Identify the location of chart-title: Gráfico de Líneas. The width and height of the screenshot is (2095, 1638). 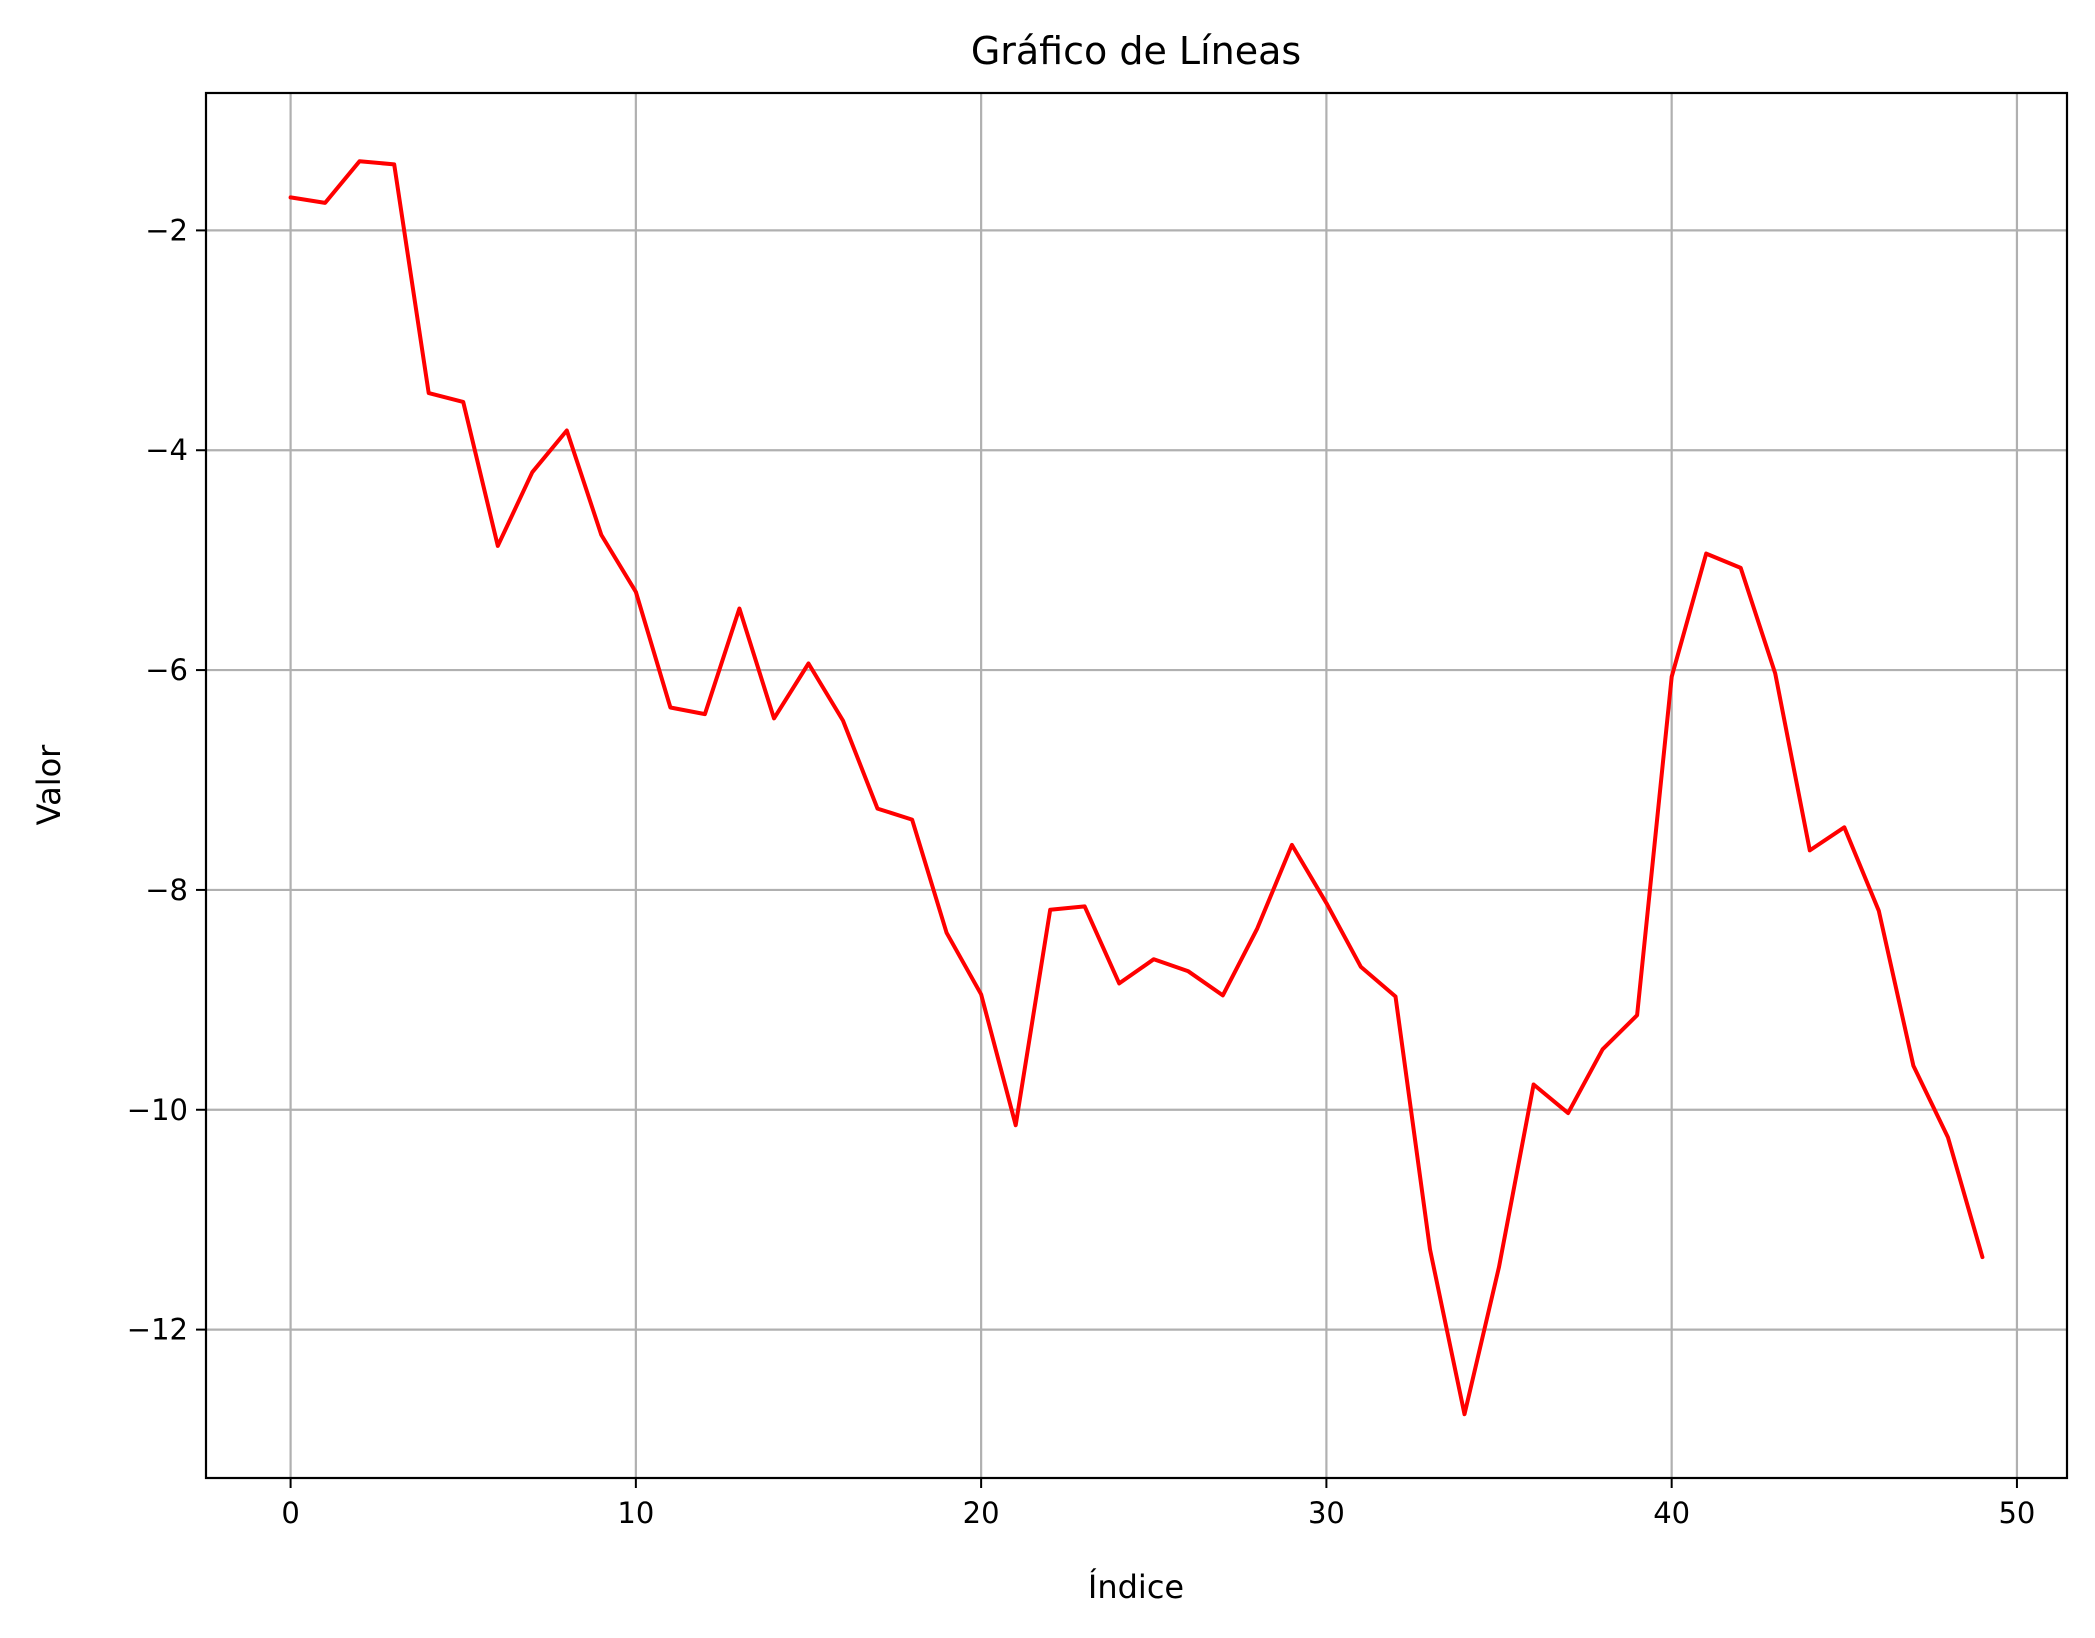
(1136, 51).